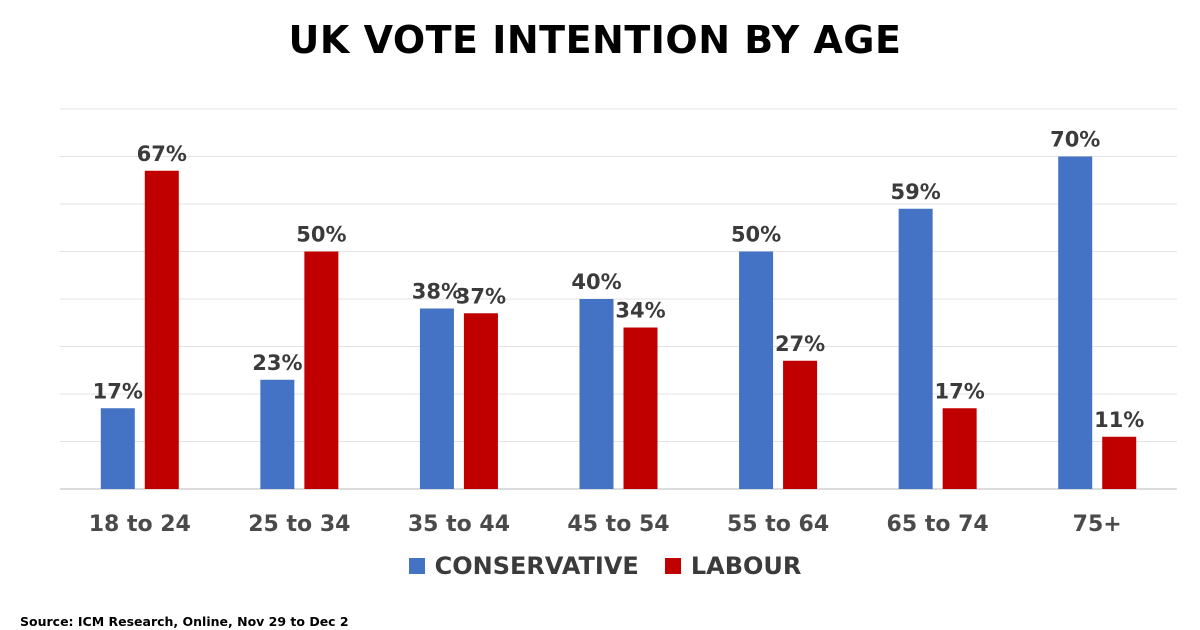 The height and width of the screenshot is (630, 1200). I want to click on x-tick-label: 18 to 24, so click(140, 524).